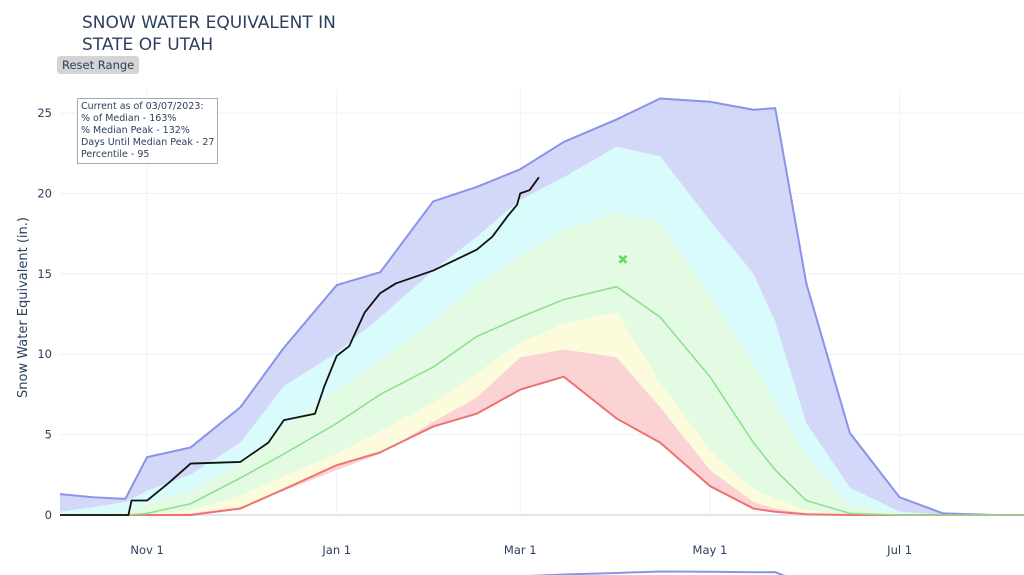 The height and width of the screenshot is (575, 1024). Describe the element at coordinates (262, 34) in the screenshot. I see `chart-title: SNOW WATER EQUIVALENT IN STATE OF UTAH` at that location.